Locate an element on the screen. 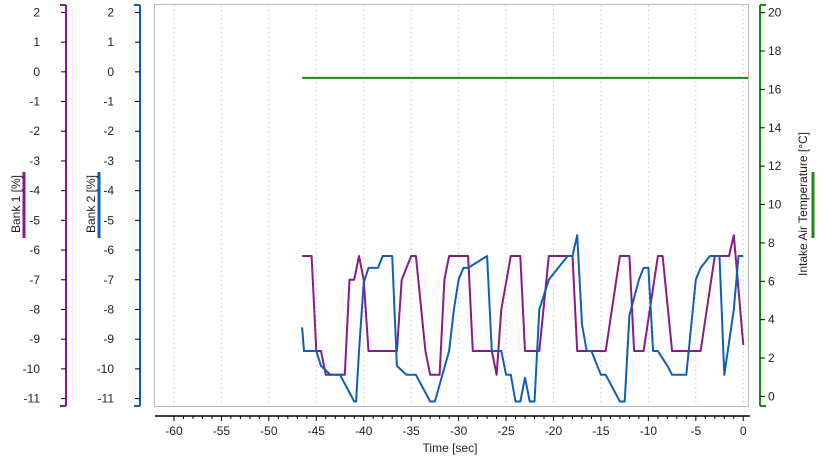 This screenshot has height=460, width=825. bank2-tick-label: -9 is located at coordinates (108, 339).